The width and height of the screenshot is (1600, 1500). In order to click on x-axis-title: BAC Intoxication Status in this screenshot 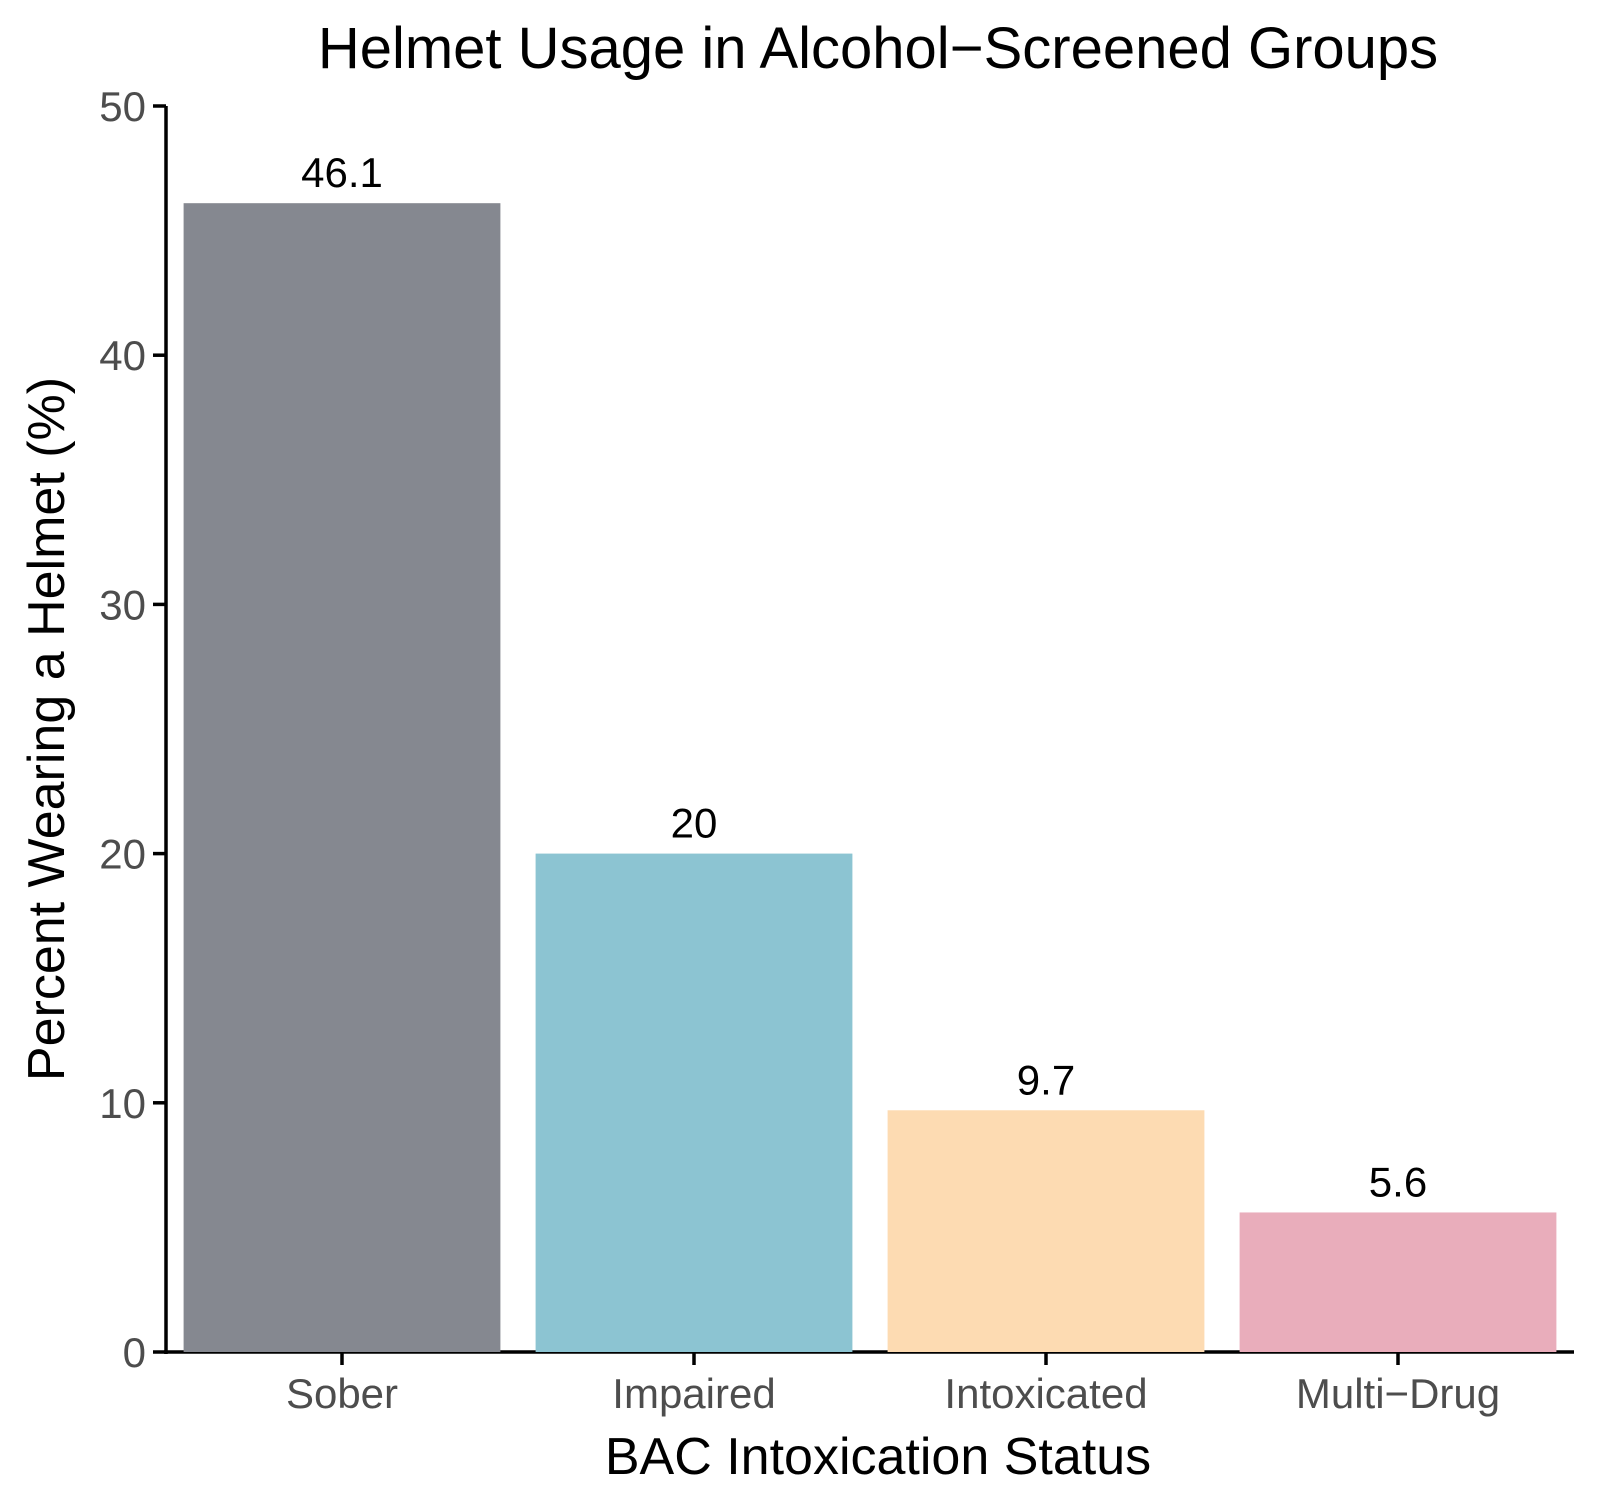, I will do `click(878, 1457)`.